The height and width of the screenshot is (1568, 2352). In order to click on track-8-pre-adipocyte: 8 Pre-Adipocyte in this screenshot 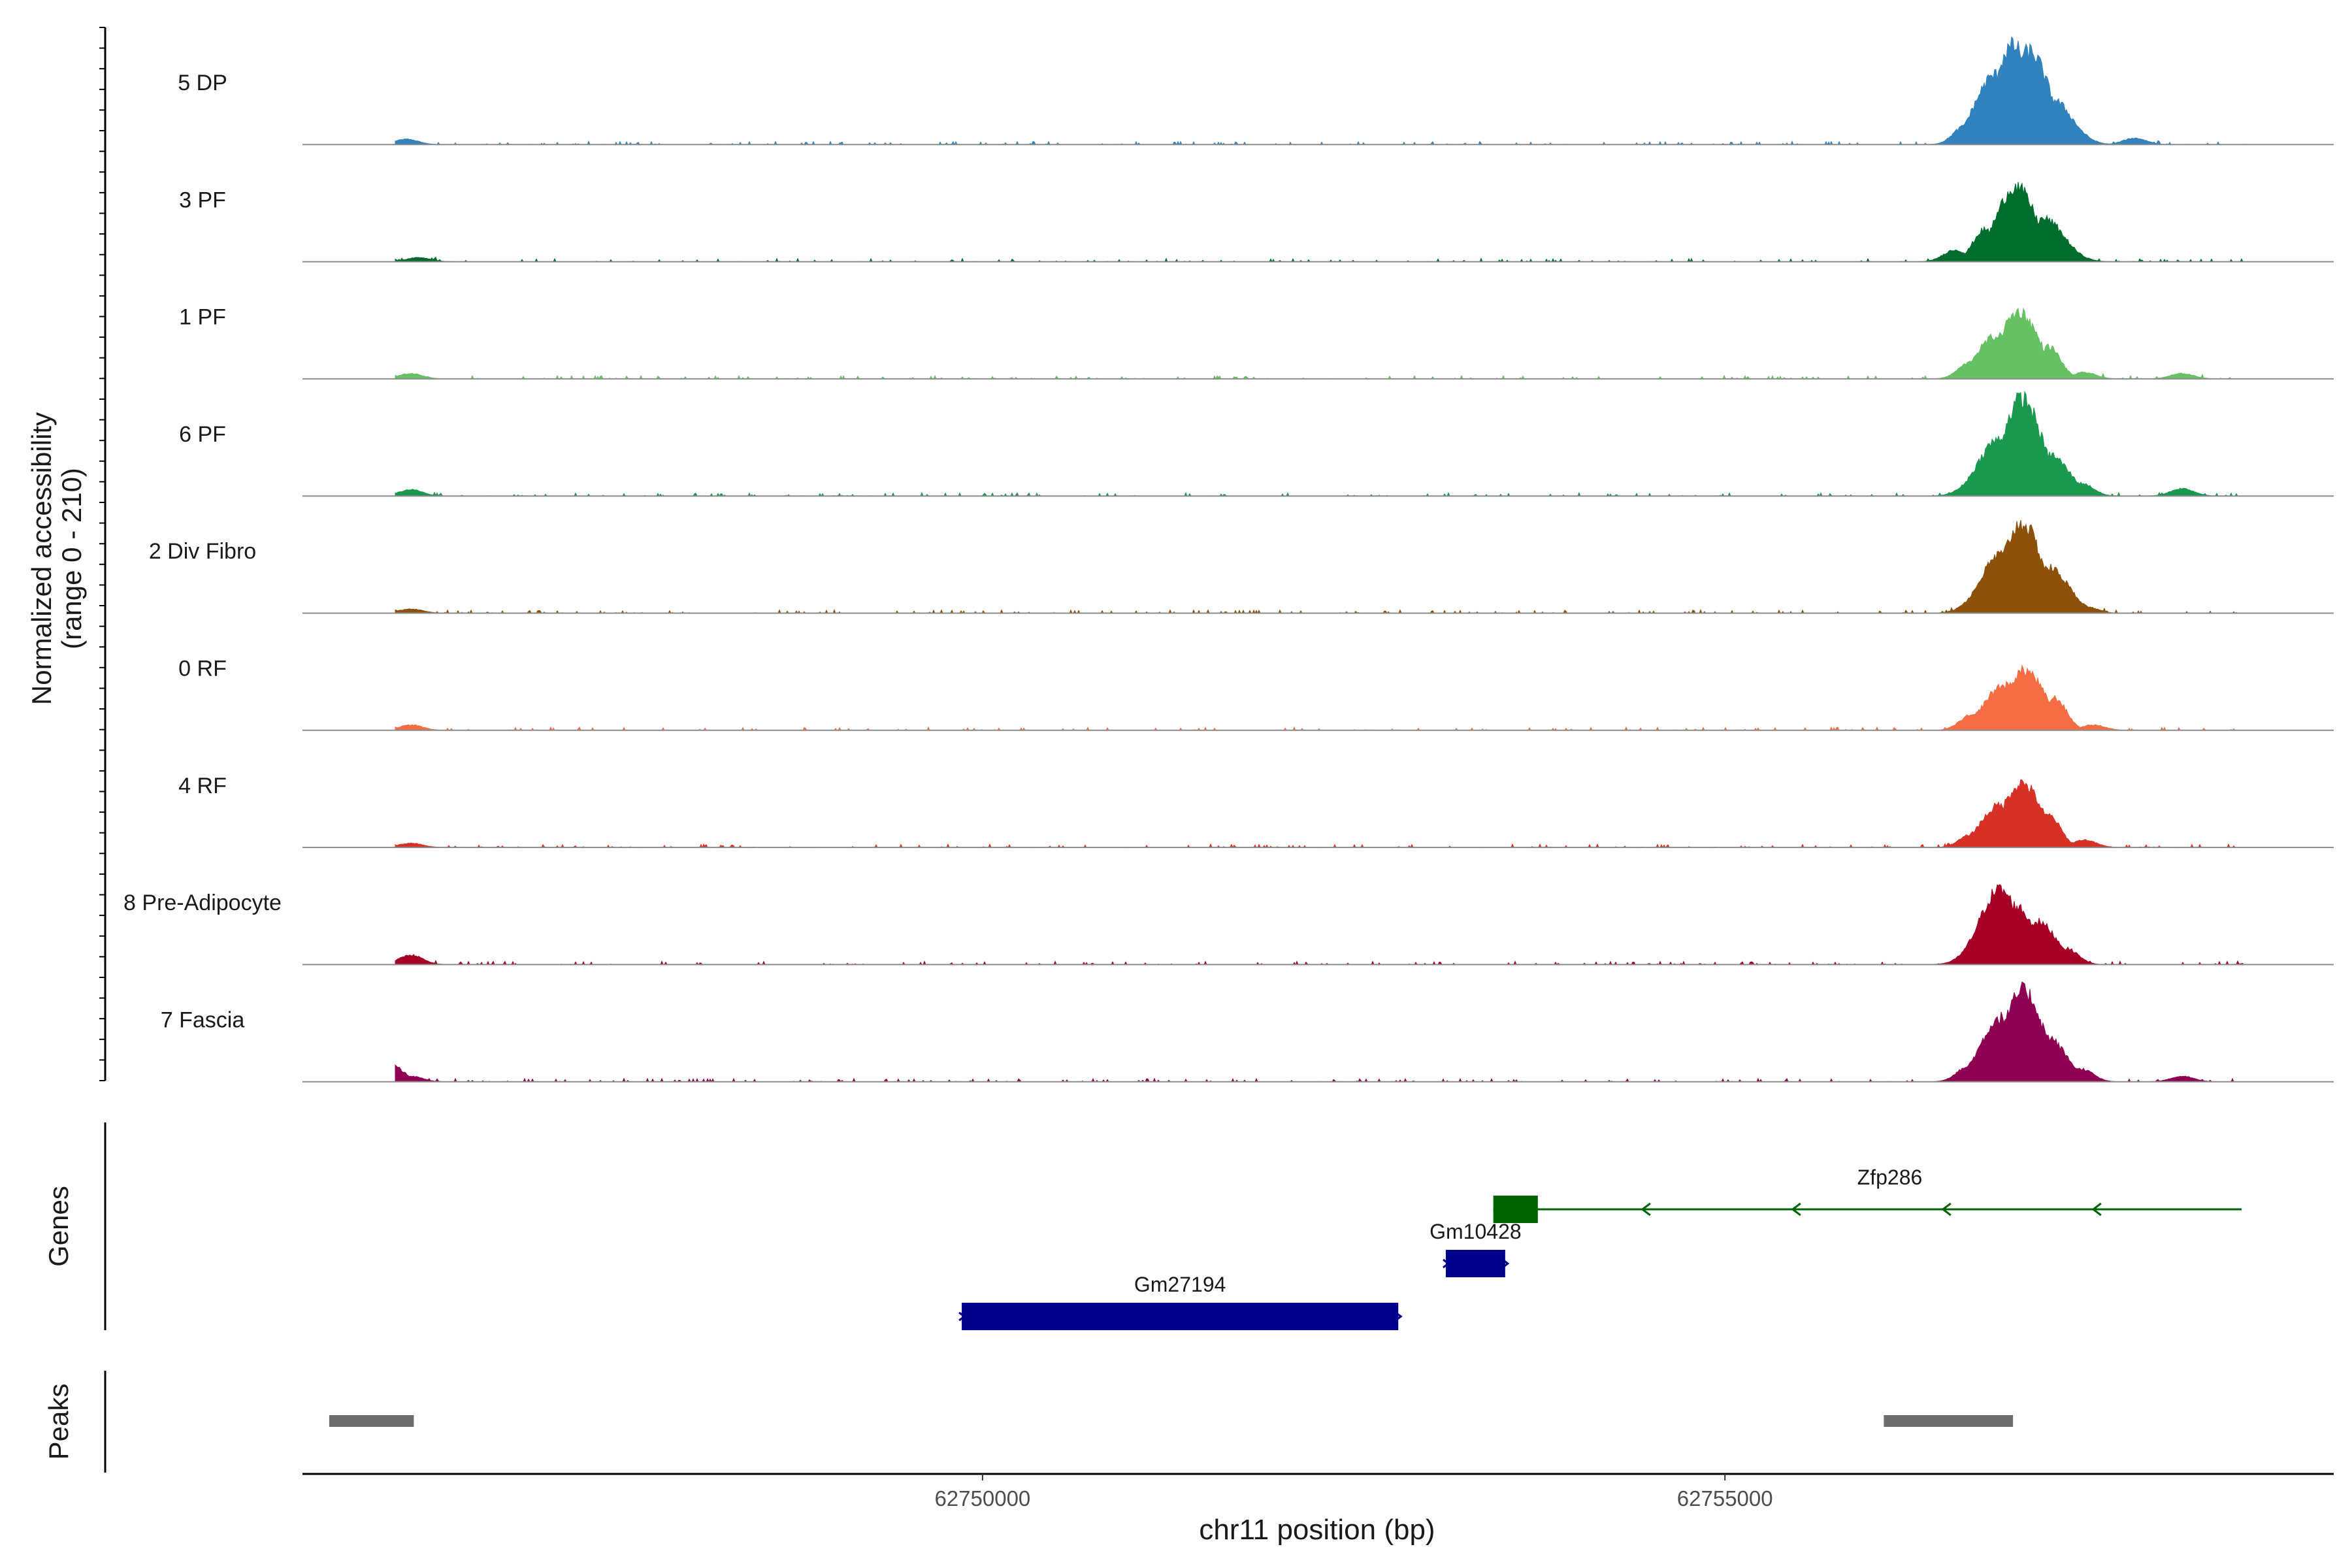, I will do `click(1228, 925)`.